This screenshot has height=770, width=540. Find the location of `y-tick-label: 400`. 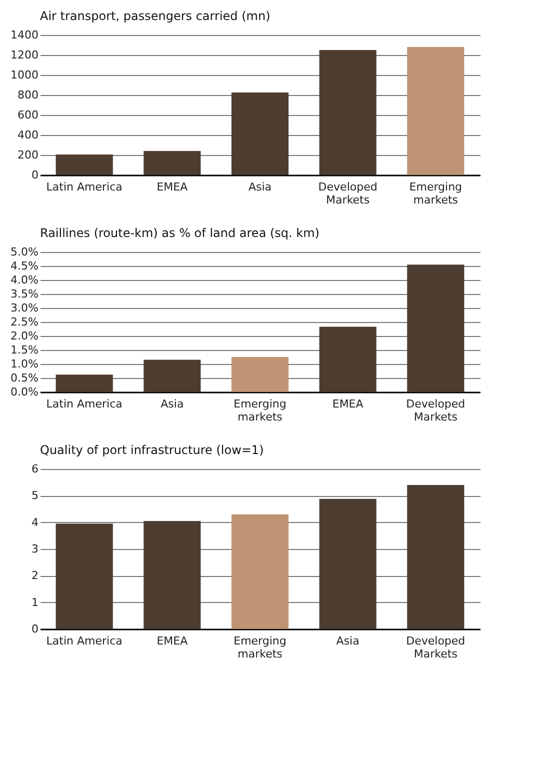

y-tick-label: 400 is located at coordinates (28, 135).